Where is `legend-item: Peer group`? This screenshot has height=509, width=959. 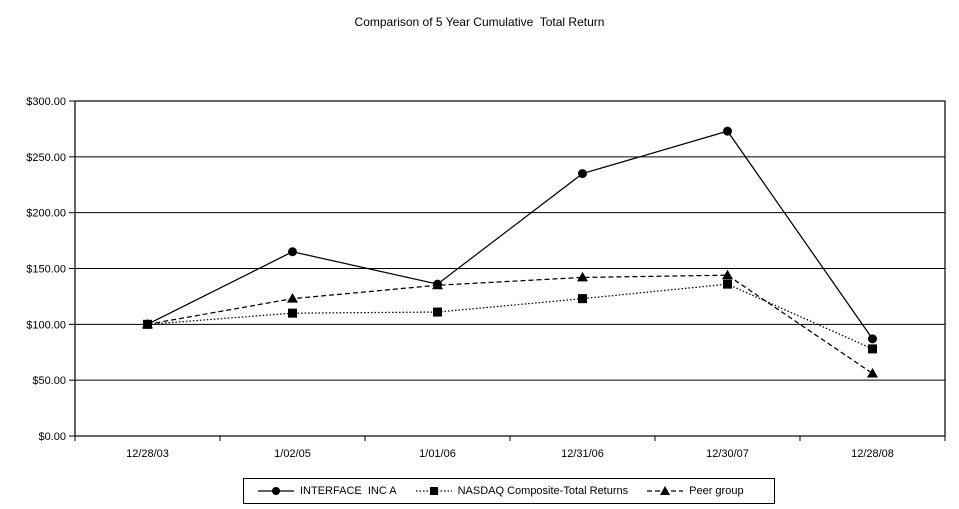 legend-item: Peer group is located at coordinates (695, 491).